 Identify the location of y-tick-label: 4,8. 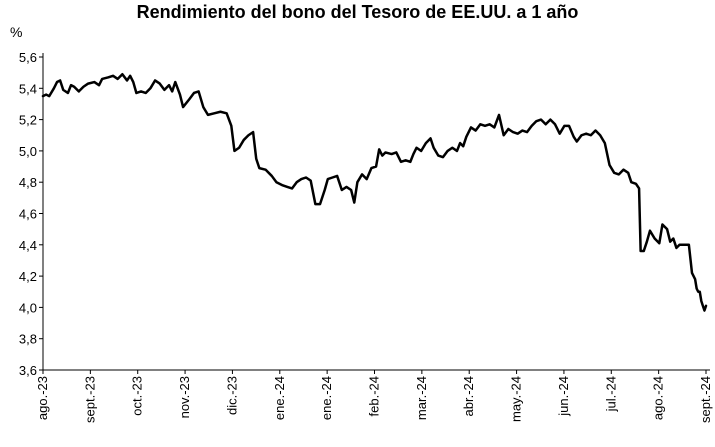
(28, 182).